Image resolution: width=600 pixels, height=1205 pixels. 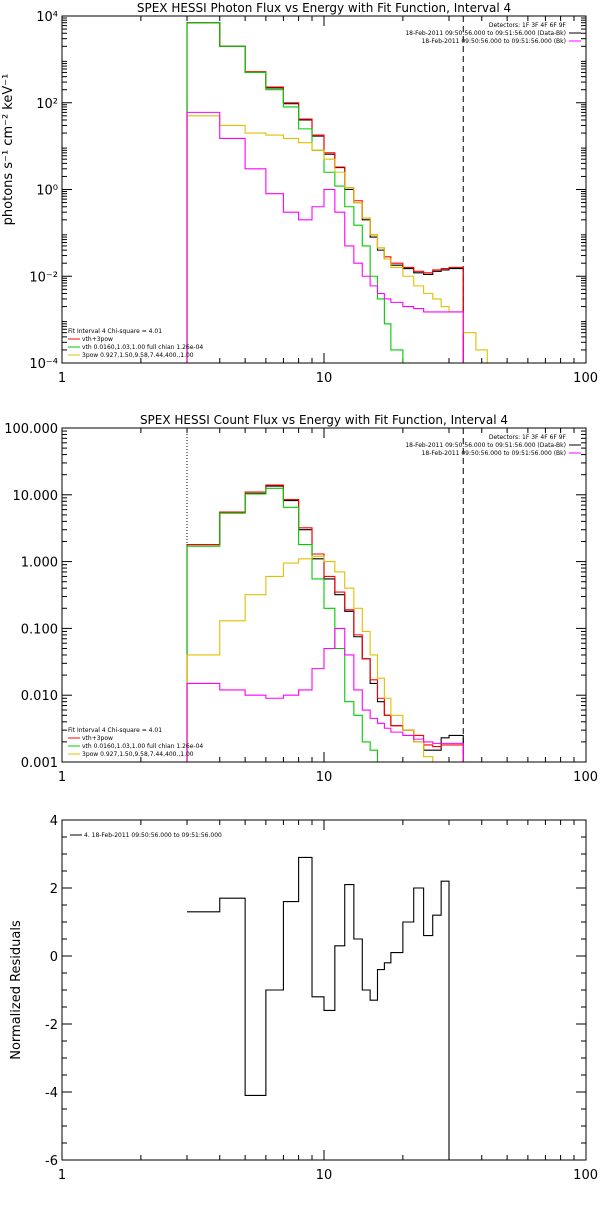 What do you see at coordinates (47, 191) in the screenshot?
I see `y-tick-label: 10⁰` at bounding box center [47, 191].